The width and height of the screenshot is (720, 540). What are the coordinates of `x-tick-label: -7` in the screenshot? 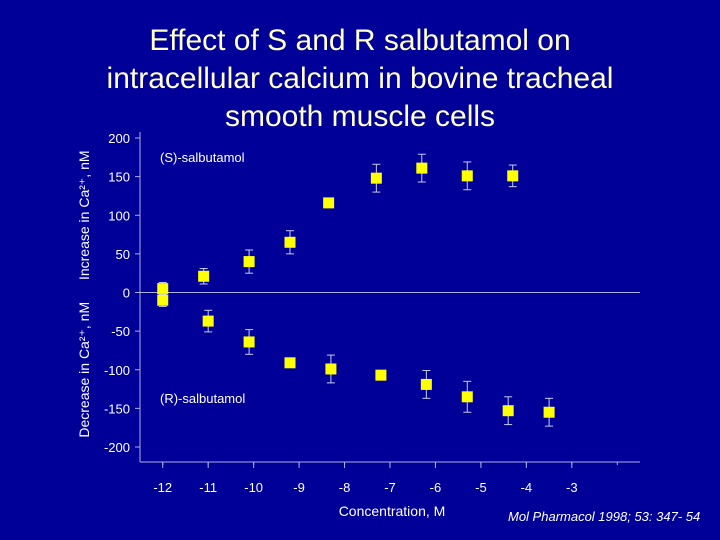 It's located at (390, 487).